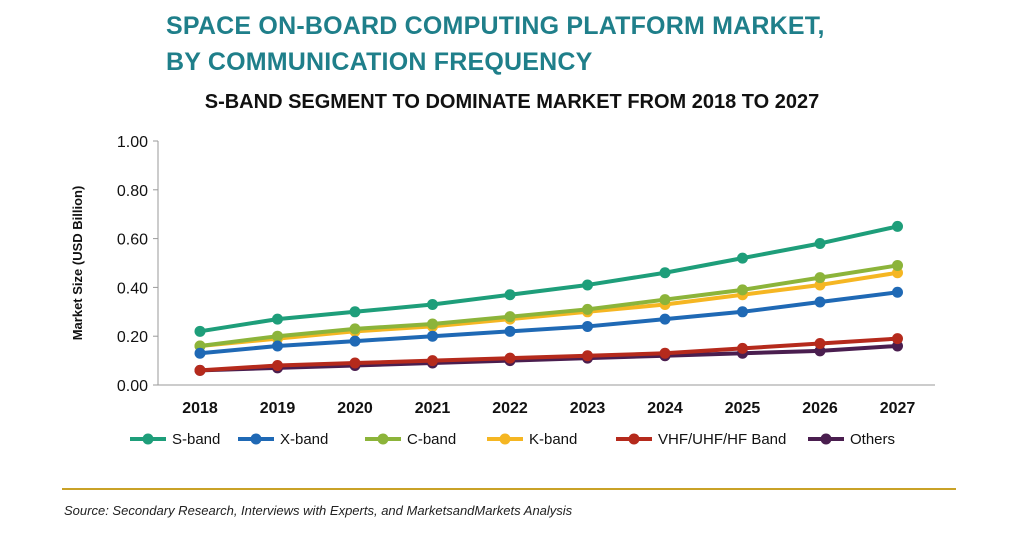 The image size is (1024, 536). Describe the element at coordinates (549, 358) in the screenshot. I see `series-line-others` at that location.